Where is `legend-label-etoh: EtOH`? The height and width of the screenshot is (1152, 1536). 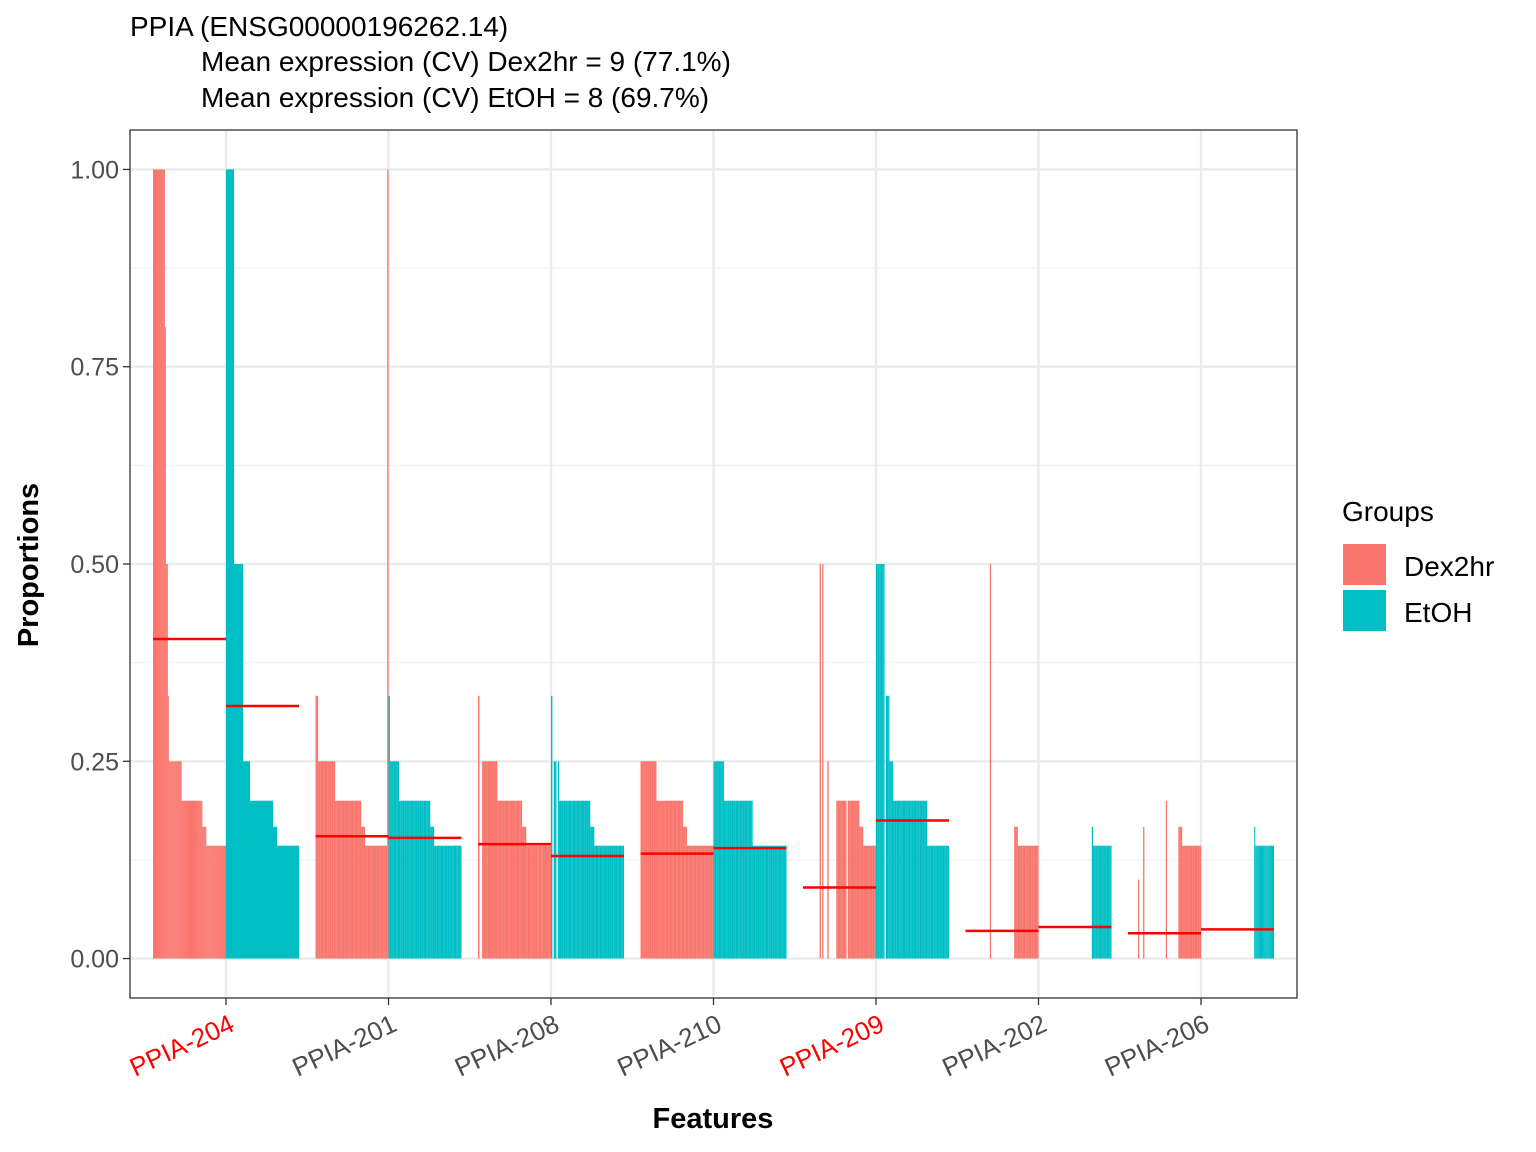
legend-label-etoh: EtOH is located at coordinates (1438, 612).